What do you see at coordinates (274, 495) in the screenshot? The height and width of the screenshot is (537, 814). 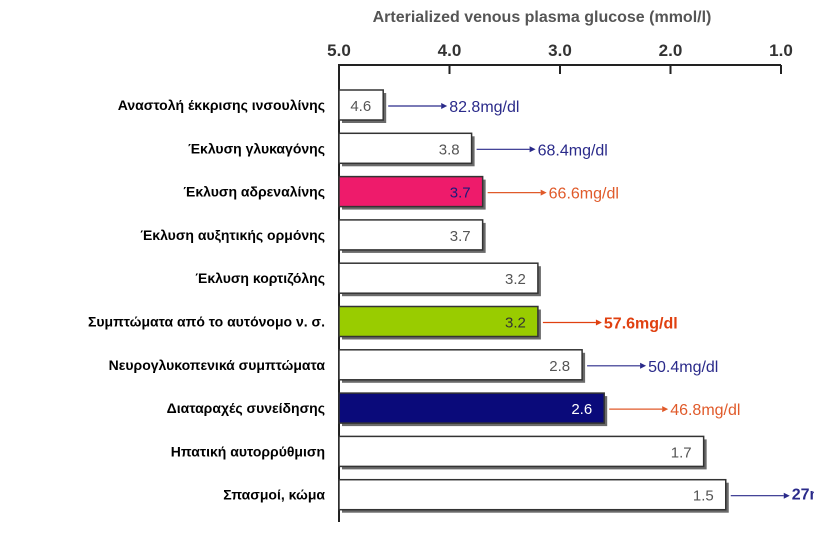 I see `category-label: Σπασμοί, κώμα` at bounding box center [274, 495].